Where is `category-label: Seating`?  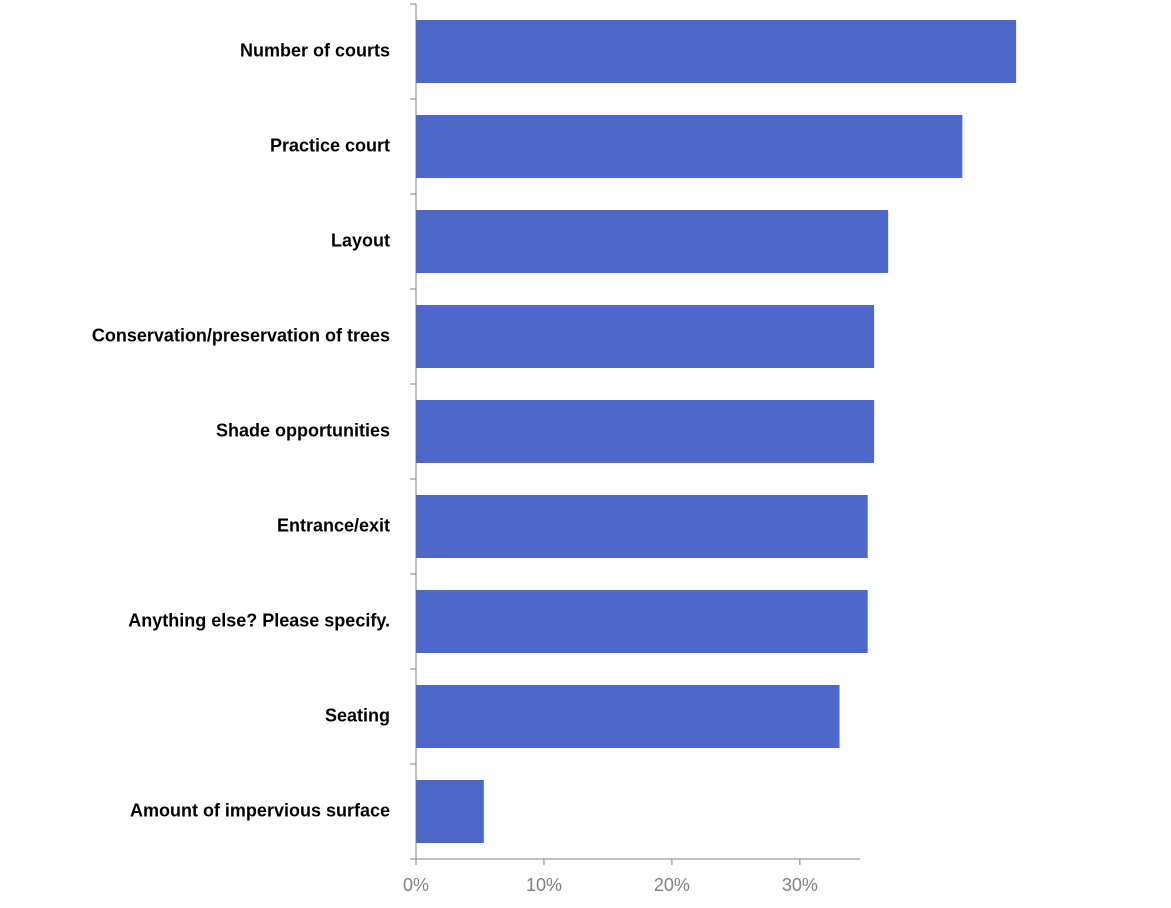 category-label: Seating is located at coordinates (357, 715).